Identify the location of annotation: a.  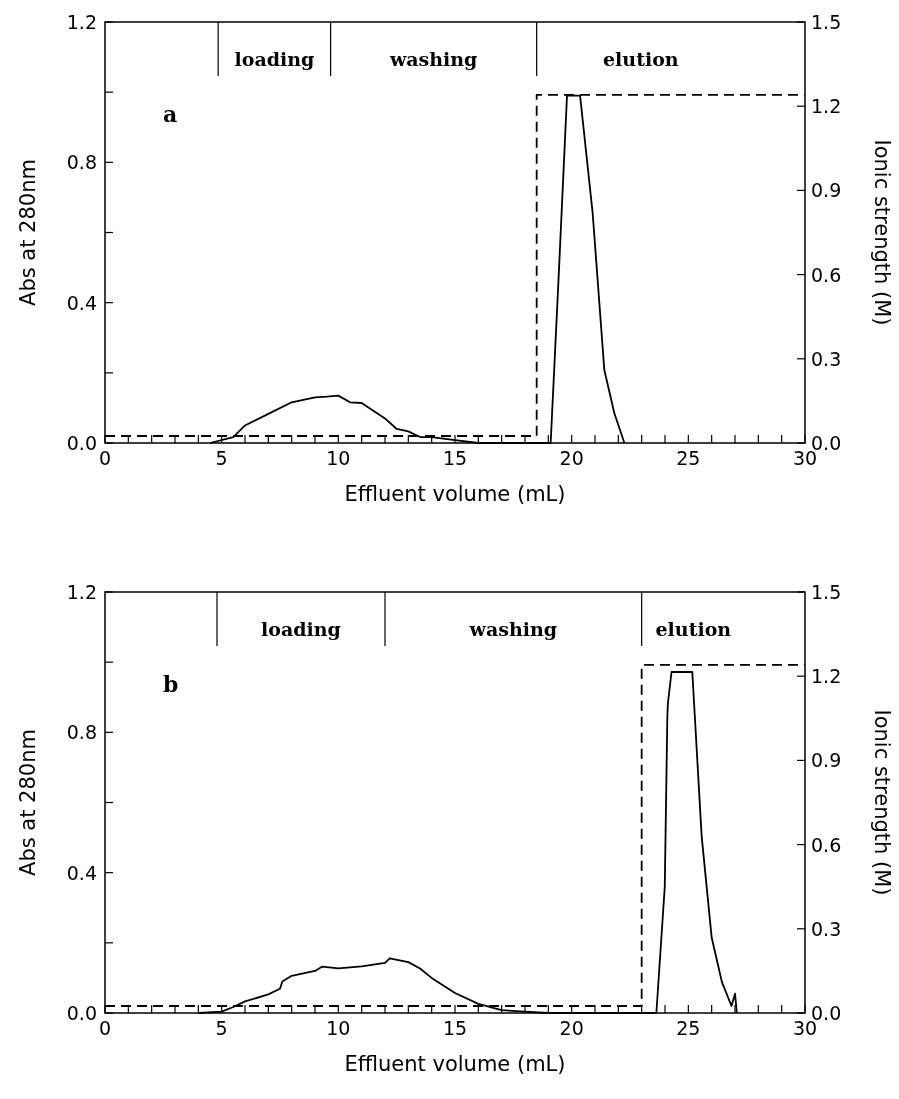
(170, 114).